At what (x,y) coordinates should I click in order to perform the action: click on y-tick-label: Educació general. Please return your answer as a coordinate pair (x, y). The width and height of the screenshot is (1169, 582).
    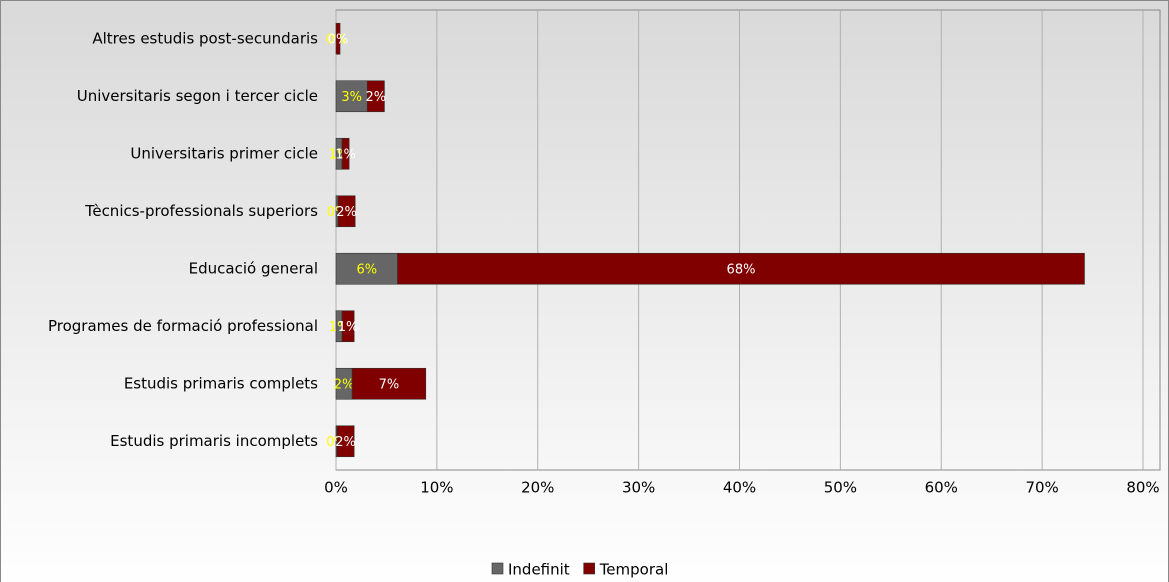
    Looking at the image, I should click on (253, 268).